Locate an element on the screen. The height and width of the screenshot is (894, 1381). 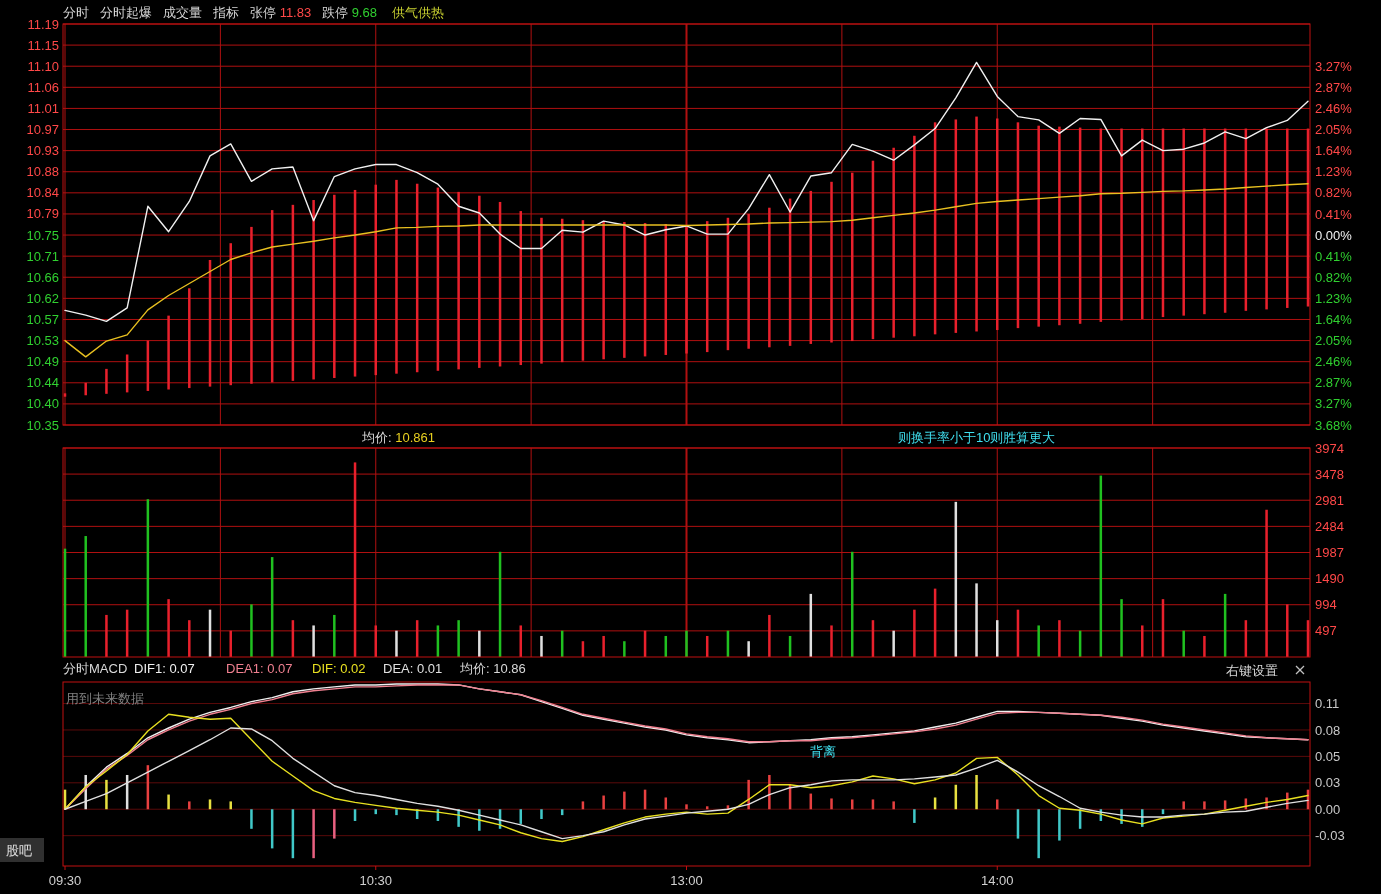
x-tick-label: 13:00 is located at coordinates (686, 880).